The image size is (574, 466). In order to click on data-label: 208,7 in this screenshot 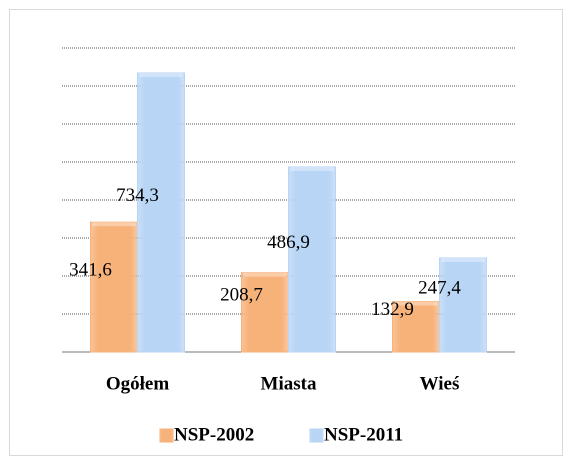, I will do `click(241, 295)`.